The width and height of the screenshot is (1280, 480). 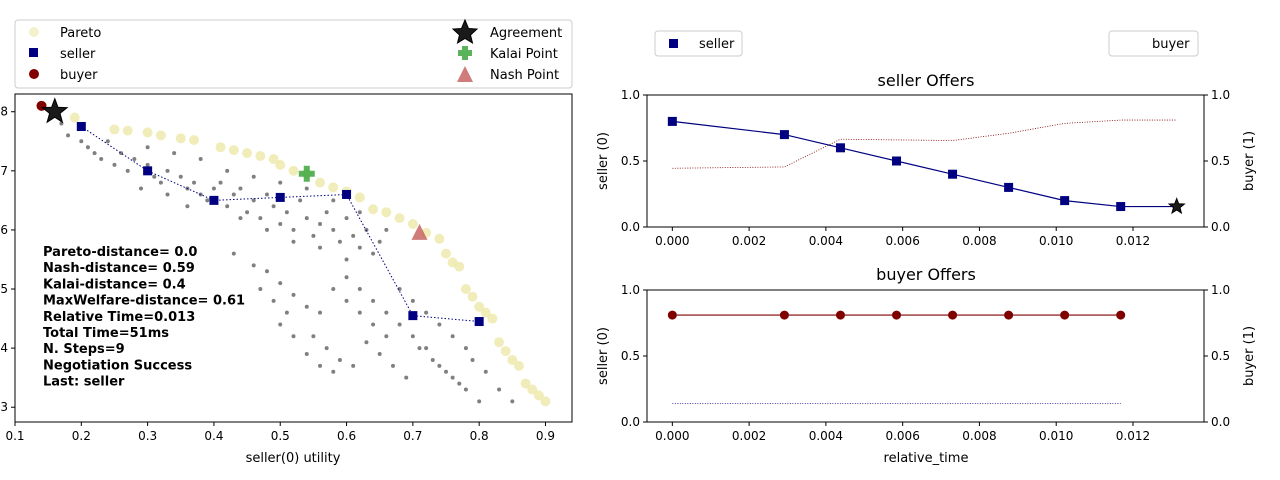 What do you see at coordinates (465, 53) in the screenshot?
I see `legend-kalai-marker` at bounding box center [465, 53].